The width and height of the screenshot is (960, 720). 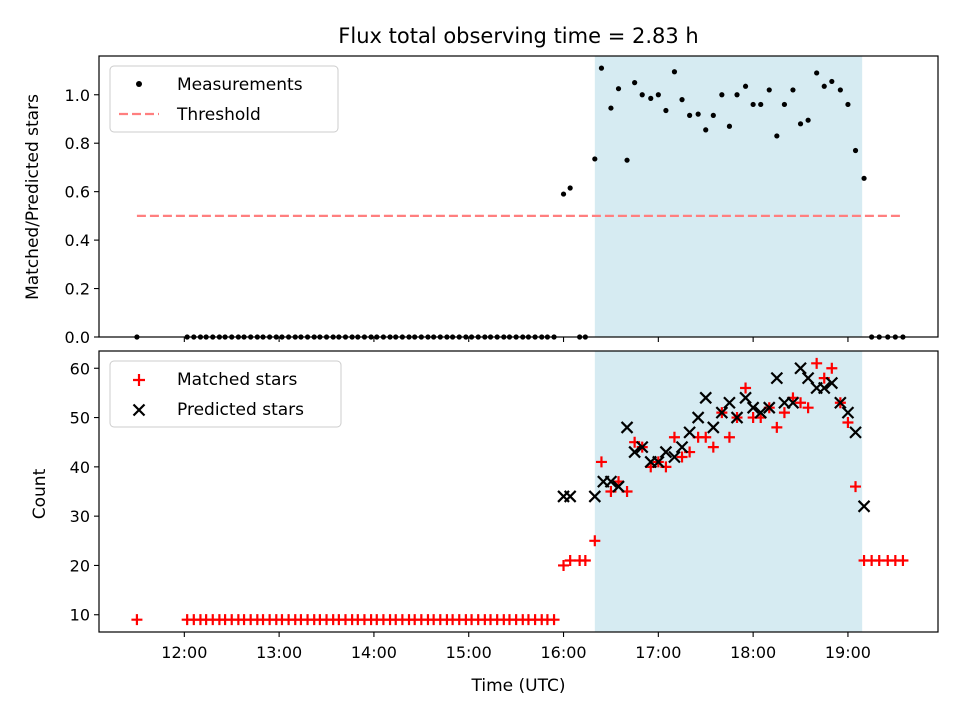 I want to click on chart-title: Flux total observing time = 2.83 h, so click(x=518, y=36).